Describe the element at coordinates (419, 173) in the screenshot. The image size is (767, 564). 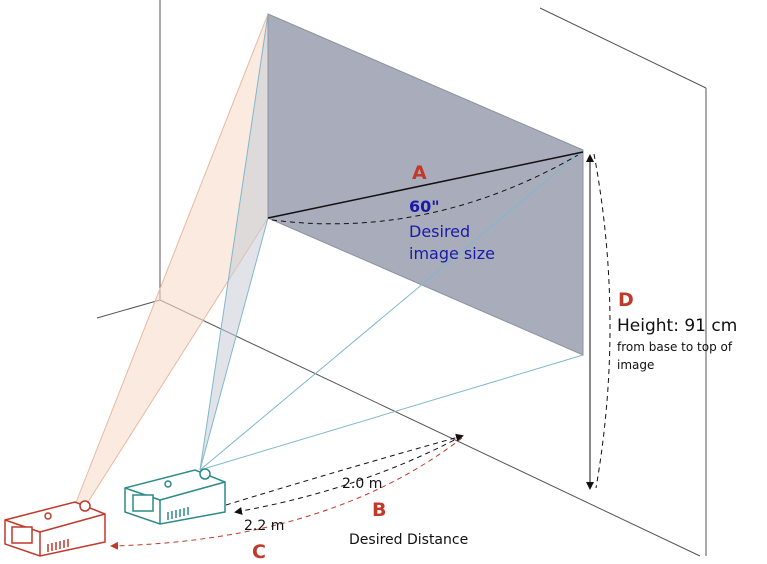
I see `label-a: A` at that location.